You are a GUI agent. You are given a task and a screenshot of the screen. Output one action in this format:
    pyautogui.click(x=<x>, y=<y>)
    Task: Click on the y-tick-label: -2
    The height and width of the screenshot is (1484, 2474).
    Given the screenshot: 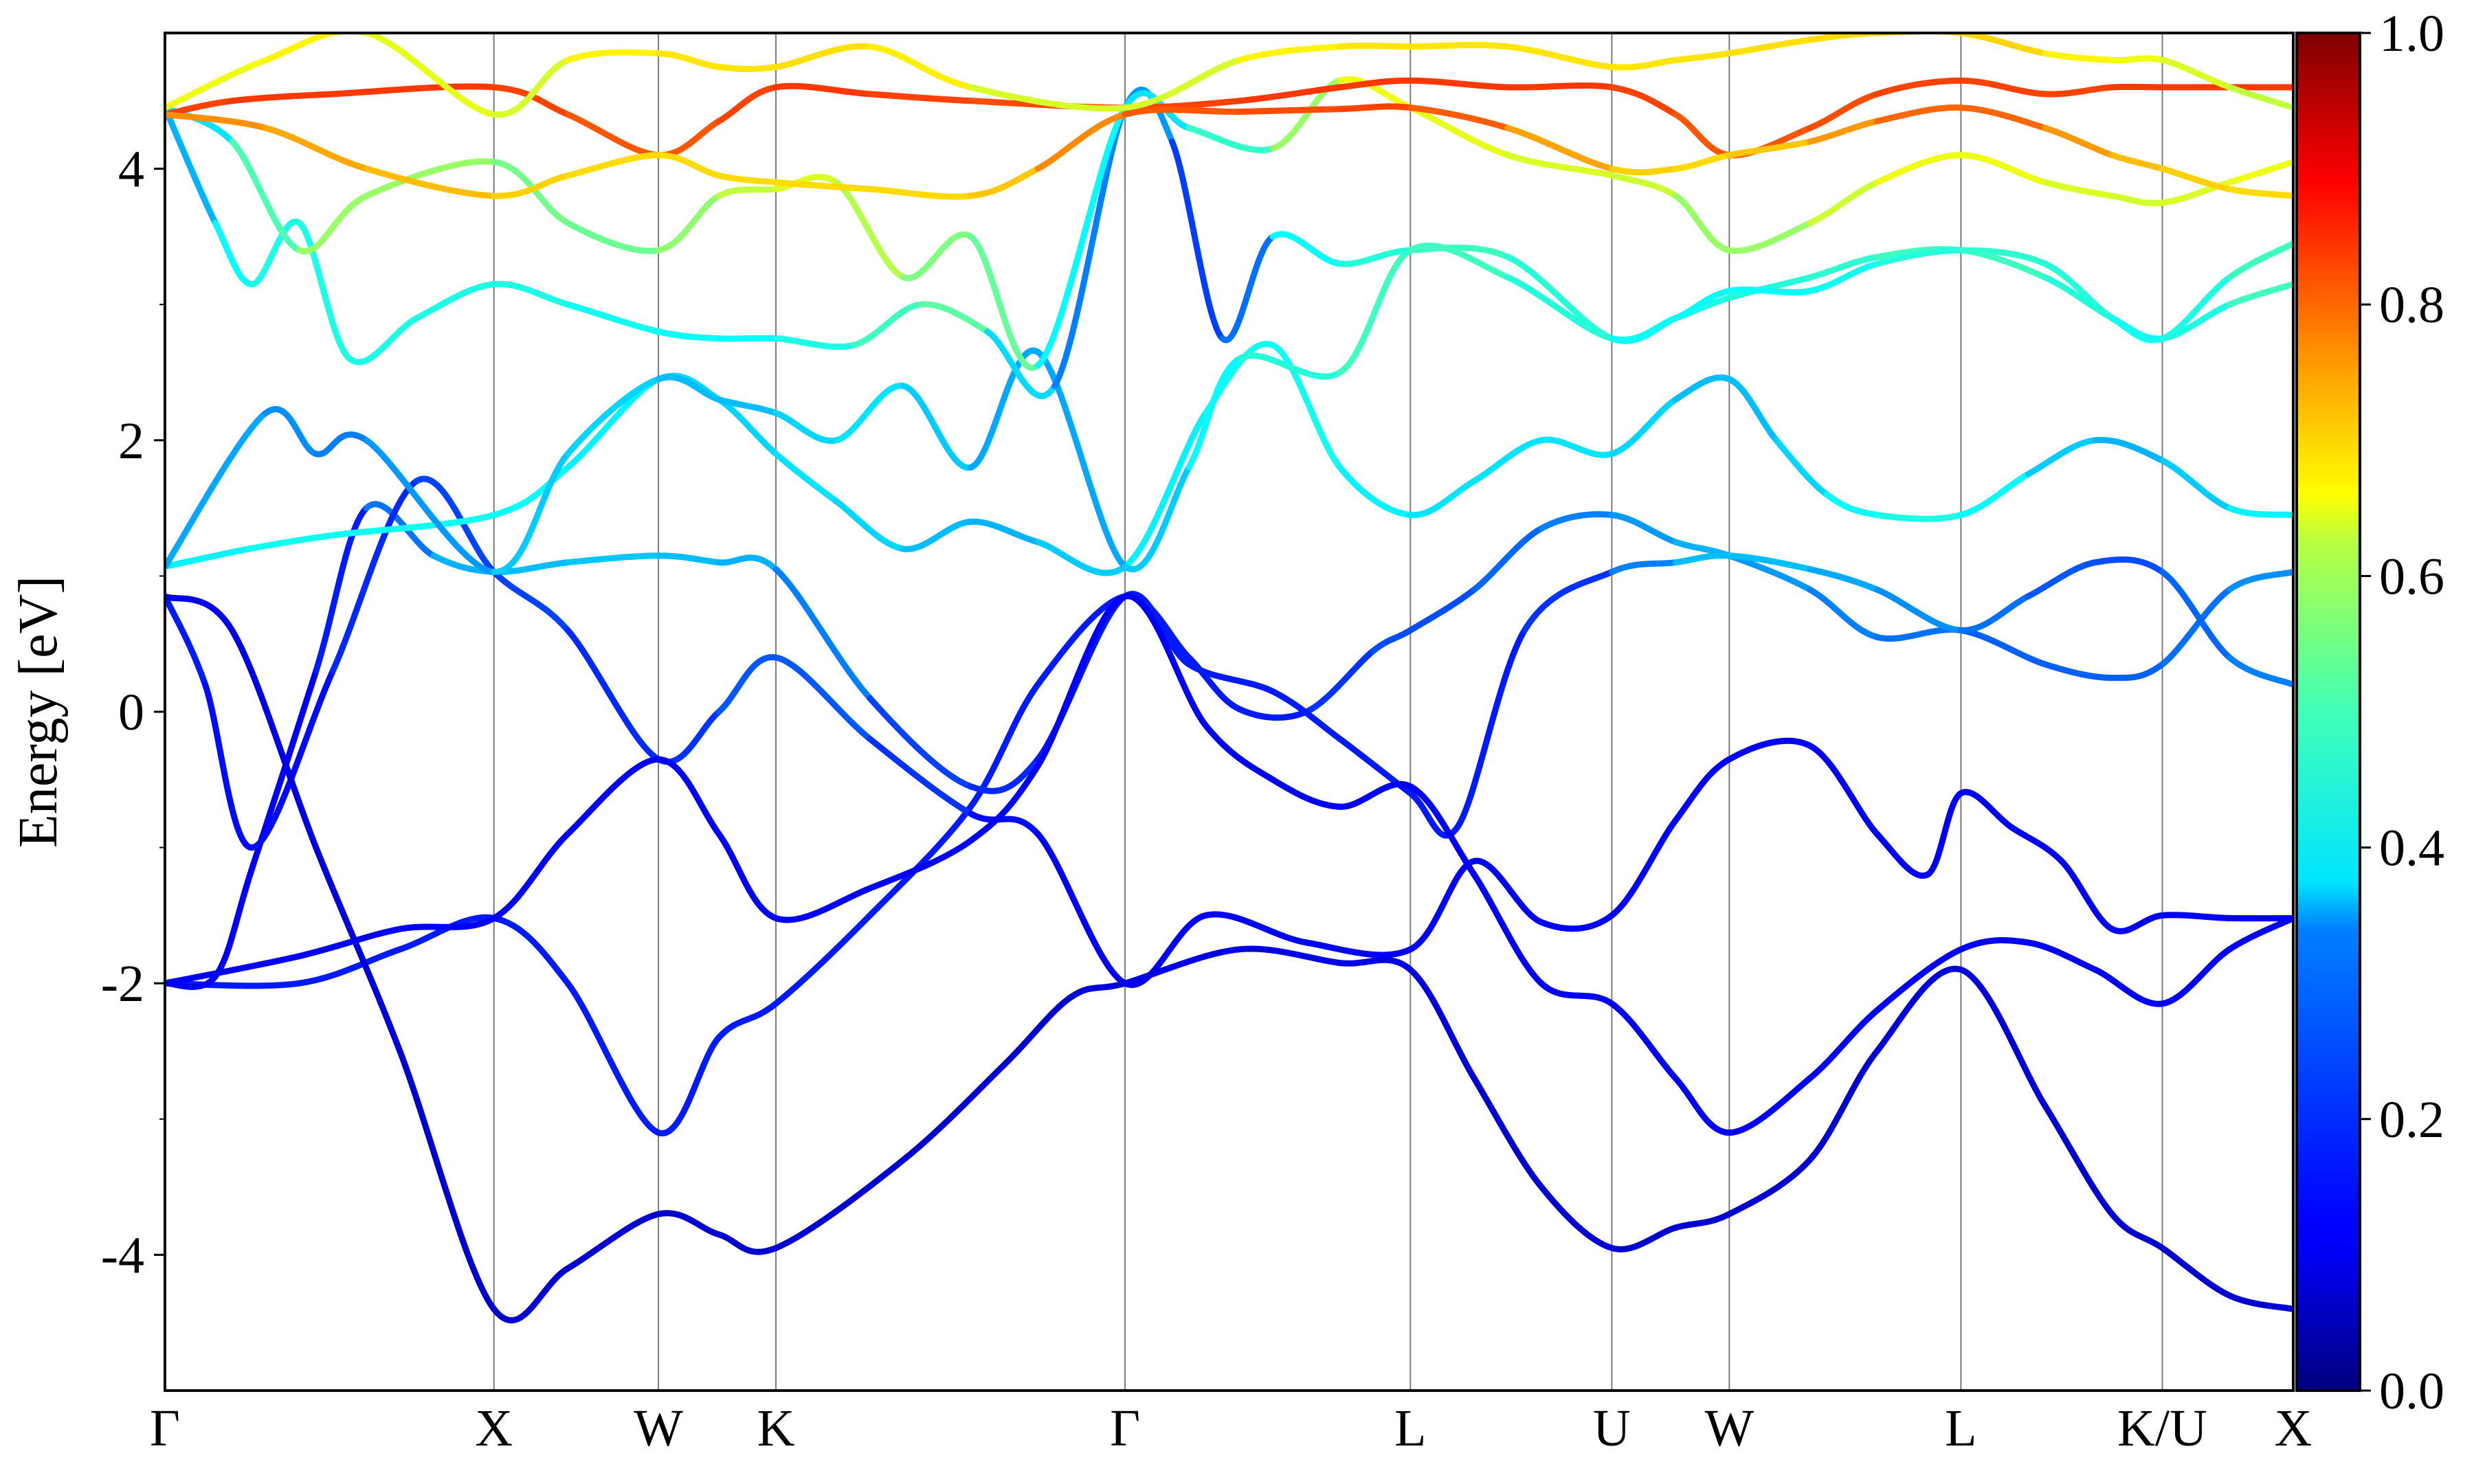 What is the action you would take?
    pyautogui.click(x=122, y=984)
    